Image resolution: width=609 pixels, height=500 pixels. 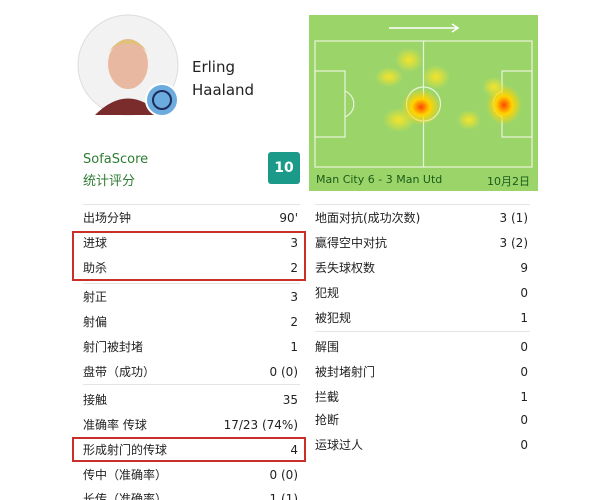 I want to click on stat-label: 拦截, so click(x=327, y=397).